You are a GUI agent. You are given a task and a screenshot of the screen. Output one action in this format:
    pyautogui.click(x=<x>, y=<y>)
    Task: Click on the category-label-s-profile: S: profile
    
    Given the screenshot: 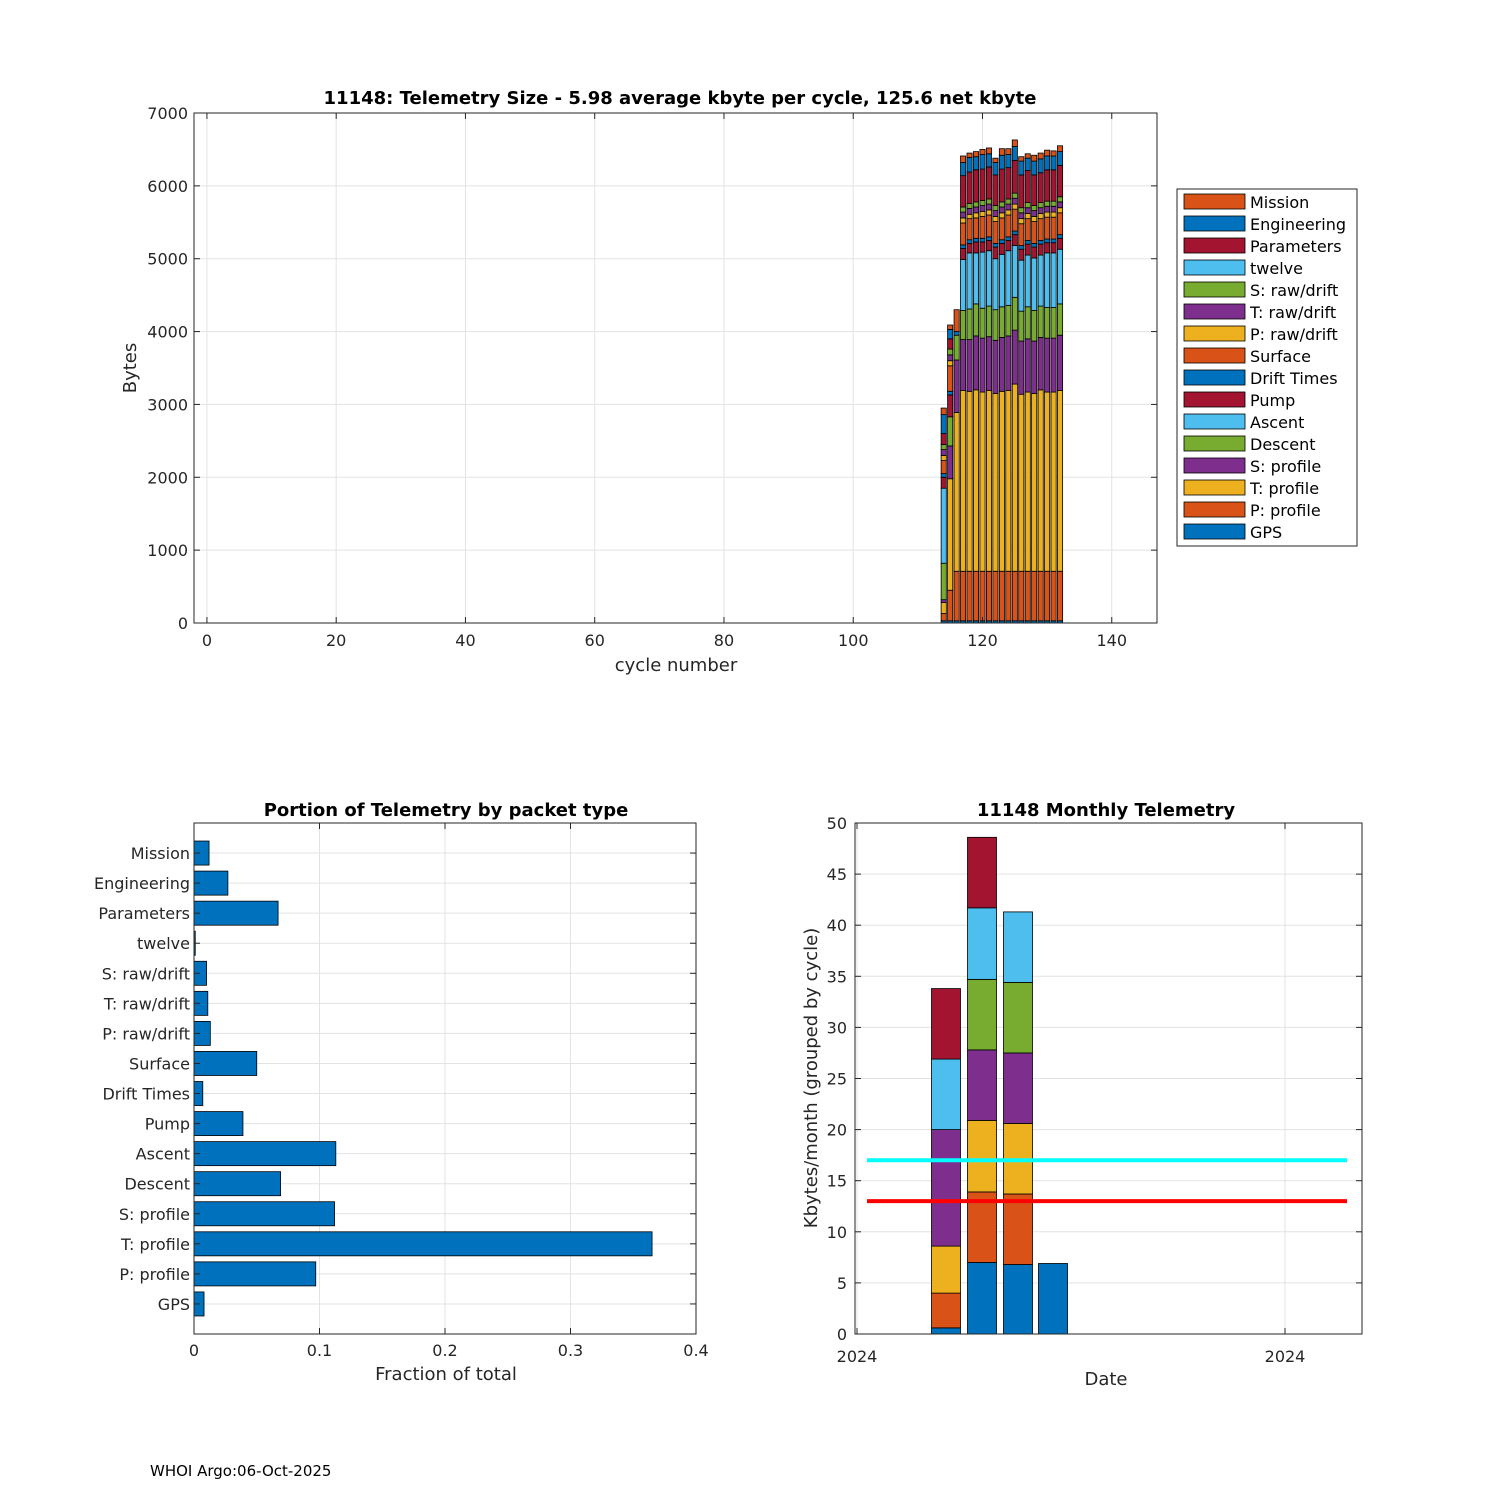 What is the action you would take?
    pyautogui.click(x=154, y=1214)
    